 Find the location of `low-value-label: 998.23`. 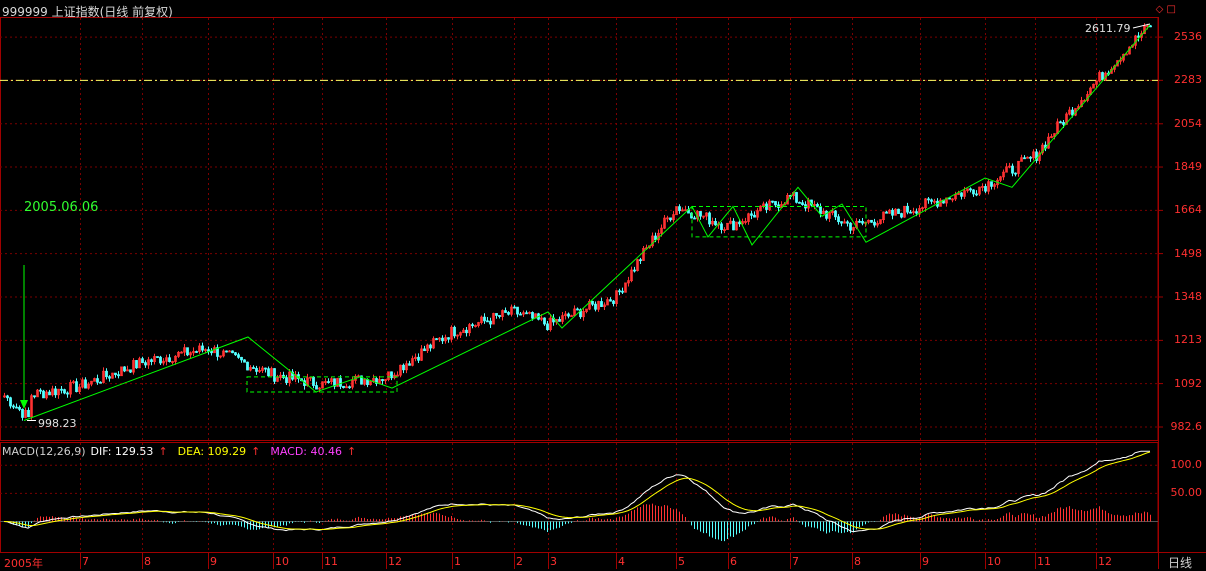

low-value-label: 998.23 is located at coordinates (57, 423).